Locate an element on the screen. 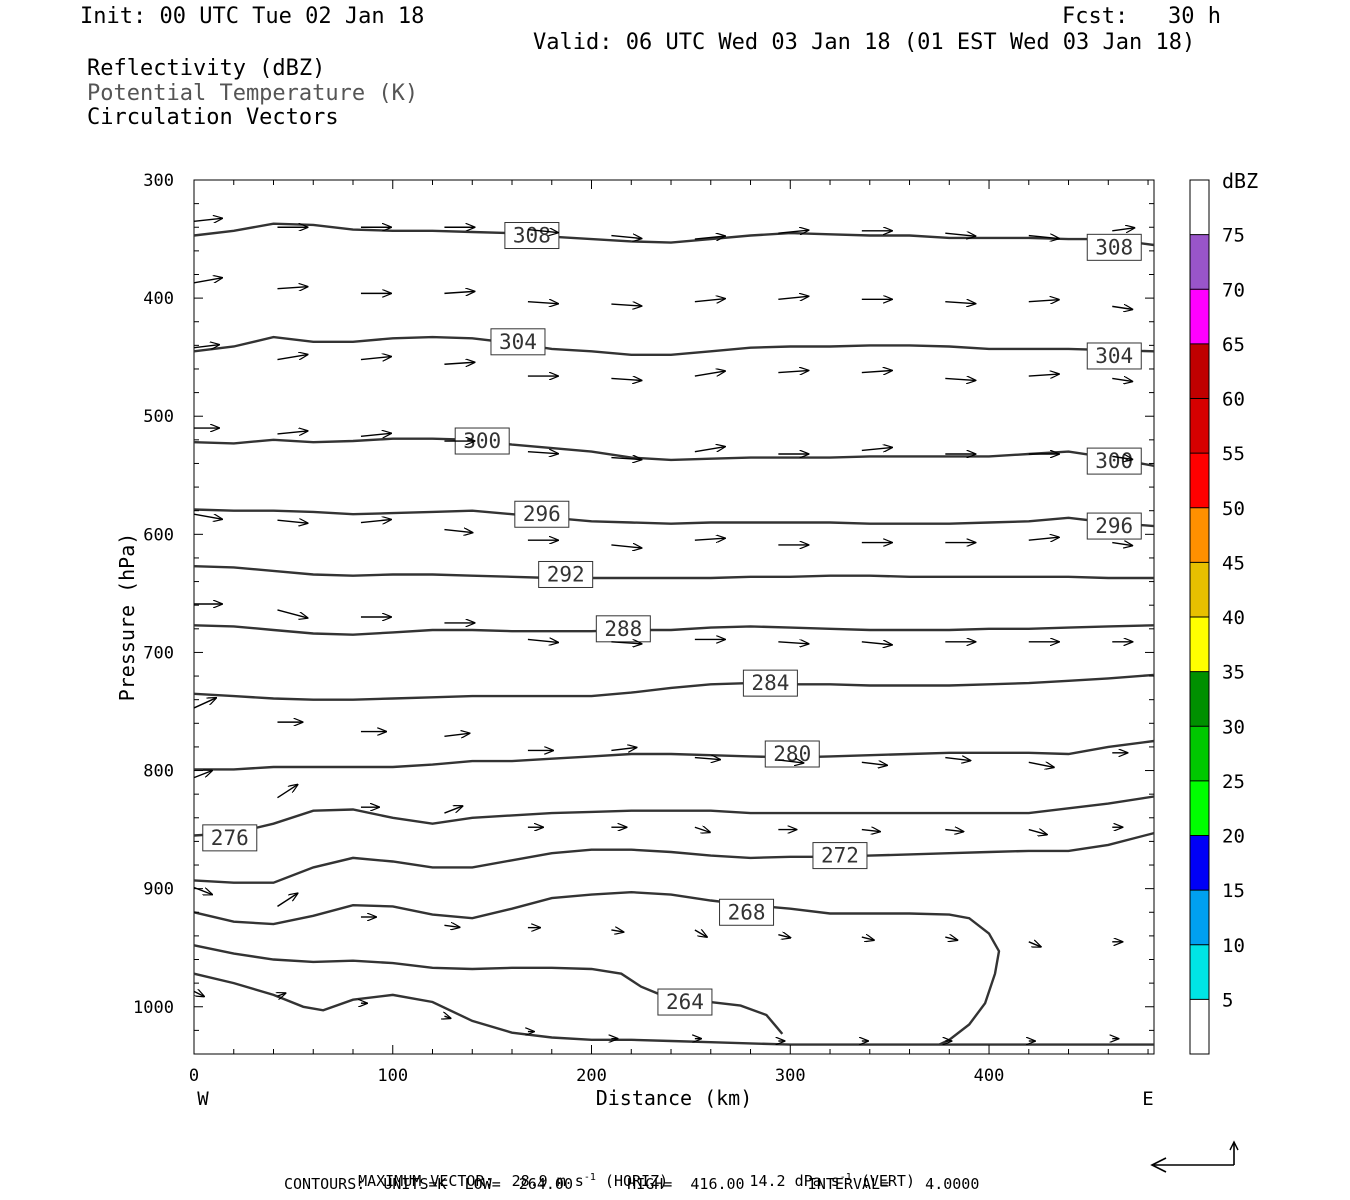  x-tick-label: 400 is located at coordinates (989, 1076).